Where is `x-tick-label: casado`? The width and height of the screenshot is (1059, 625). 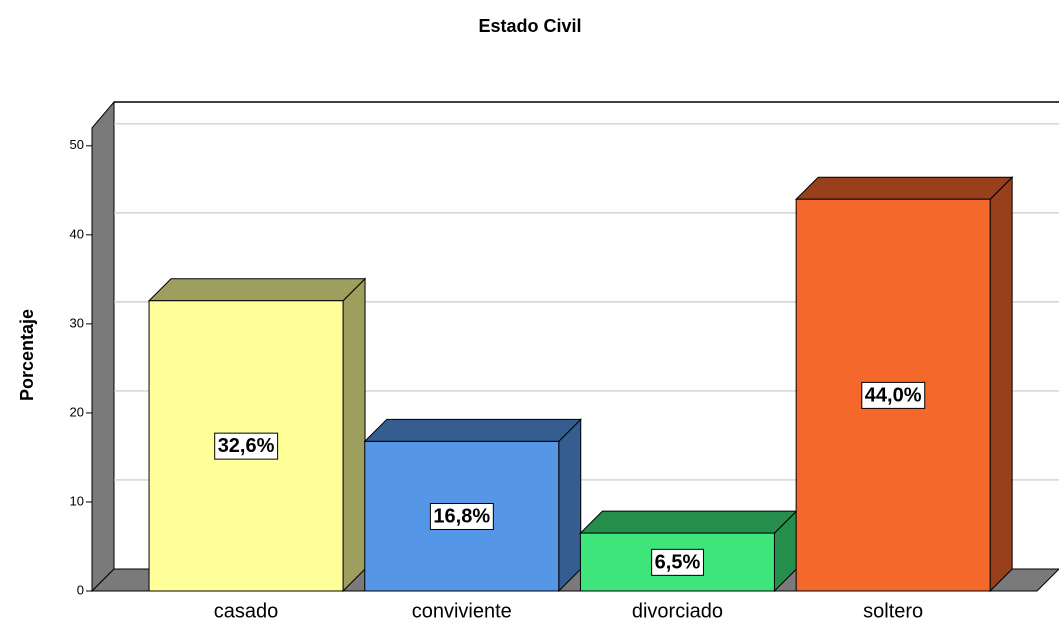
x-tick-label: casado is located at coordinates (246, 611).